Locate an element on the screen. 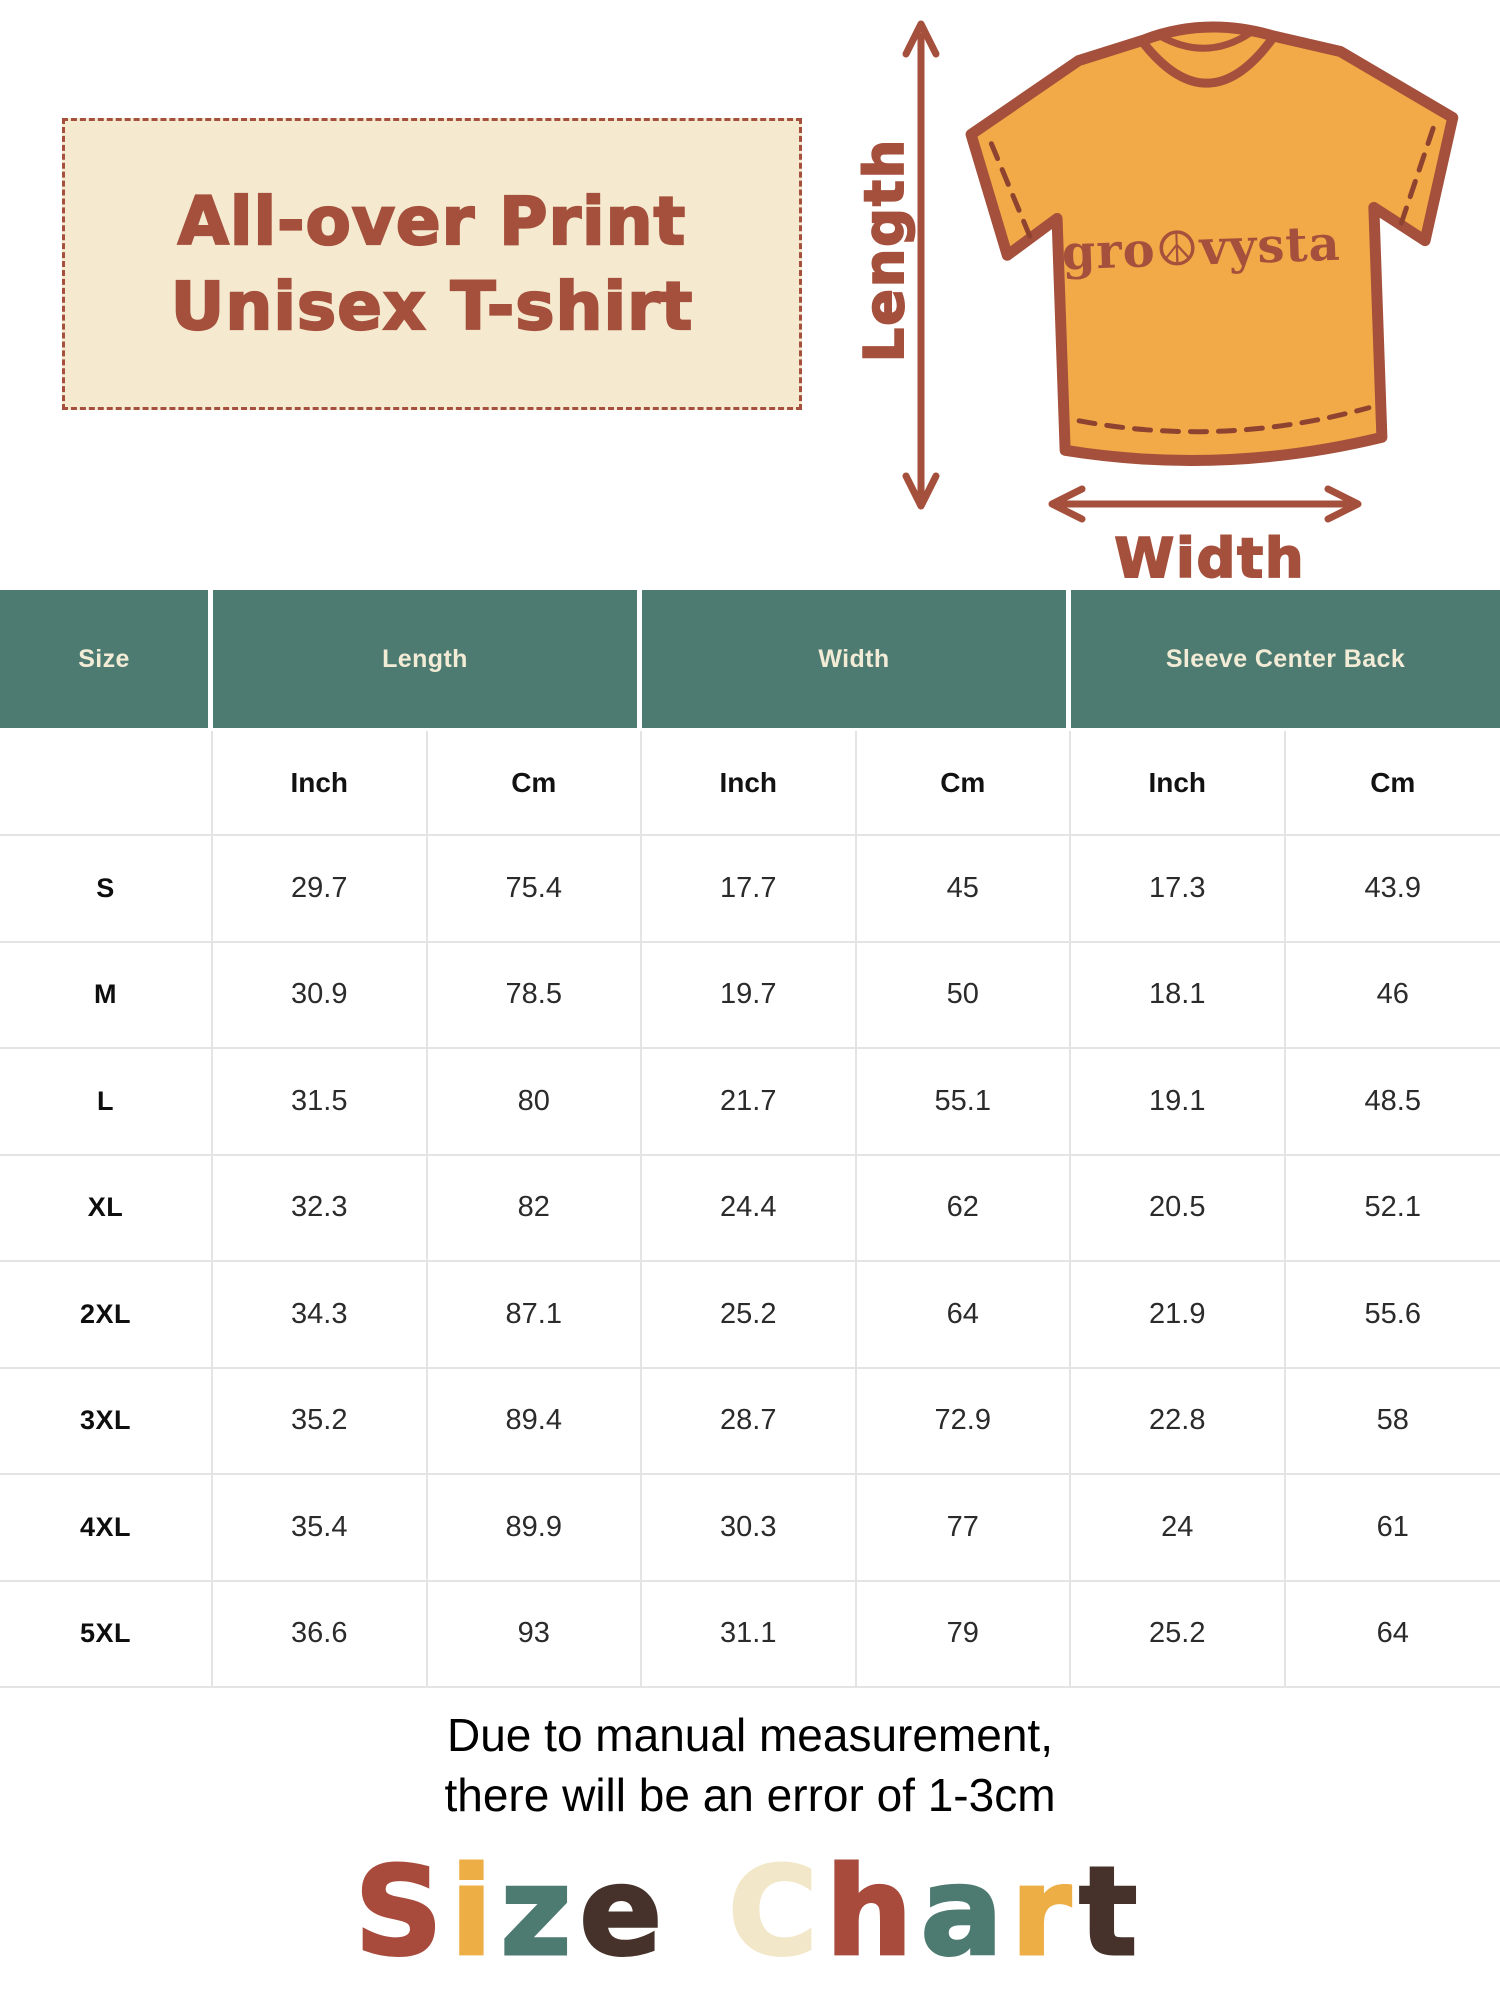 The width and height of the screenshot is (1500, 2000). value-cell: 48.5 is located at coordinates (1392, 1102).